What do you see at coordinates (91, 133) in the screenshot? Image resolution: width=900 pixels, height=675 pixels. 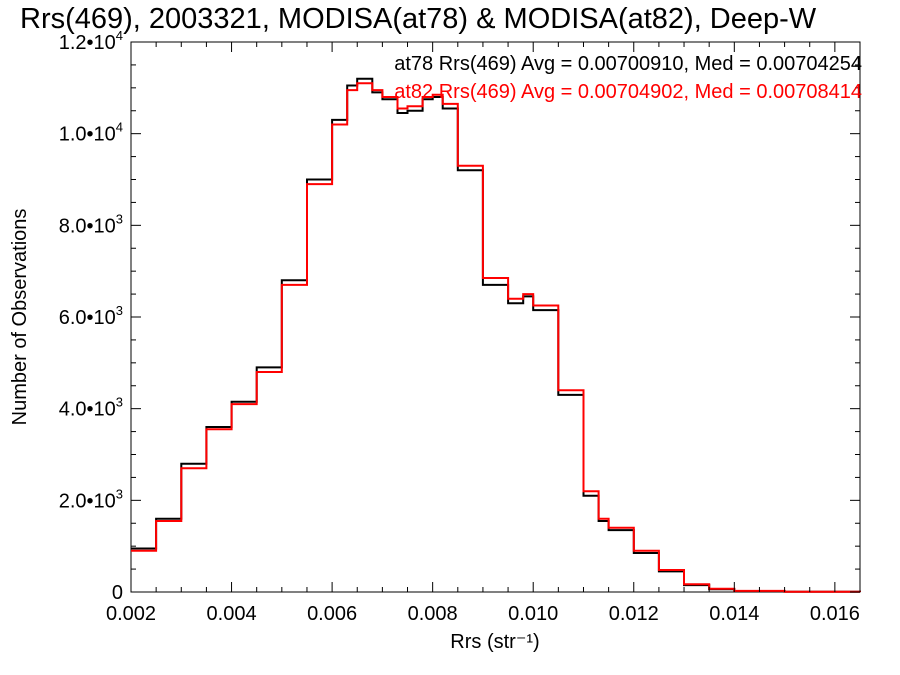 I see `y-tick-label: 1.0•104` at bounding box center [91, 133].